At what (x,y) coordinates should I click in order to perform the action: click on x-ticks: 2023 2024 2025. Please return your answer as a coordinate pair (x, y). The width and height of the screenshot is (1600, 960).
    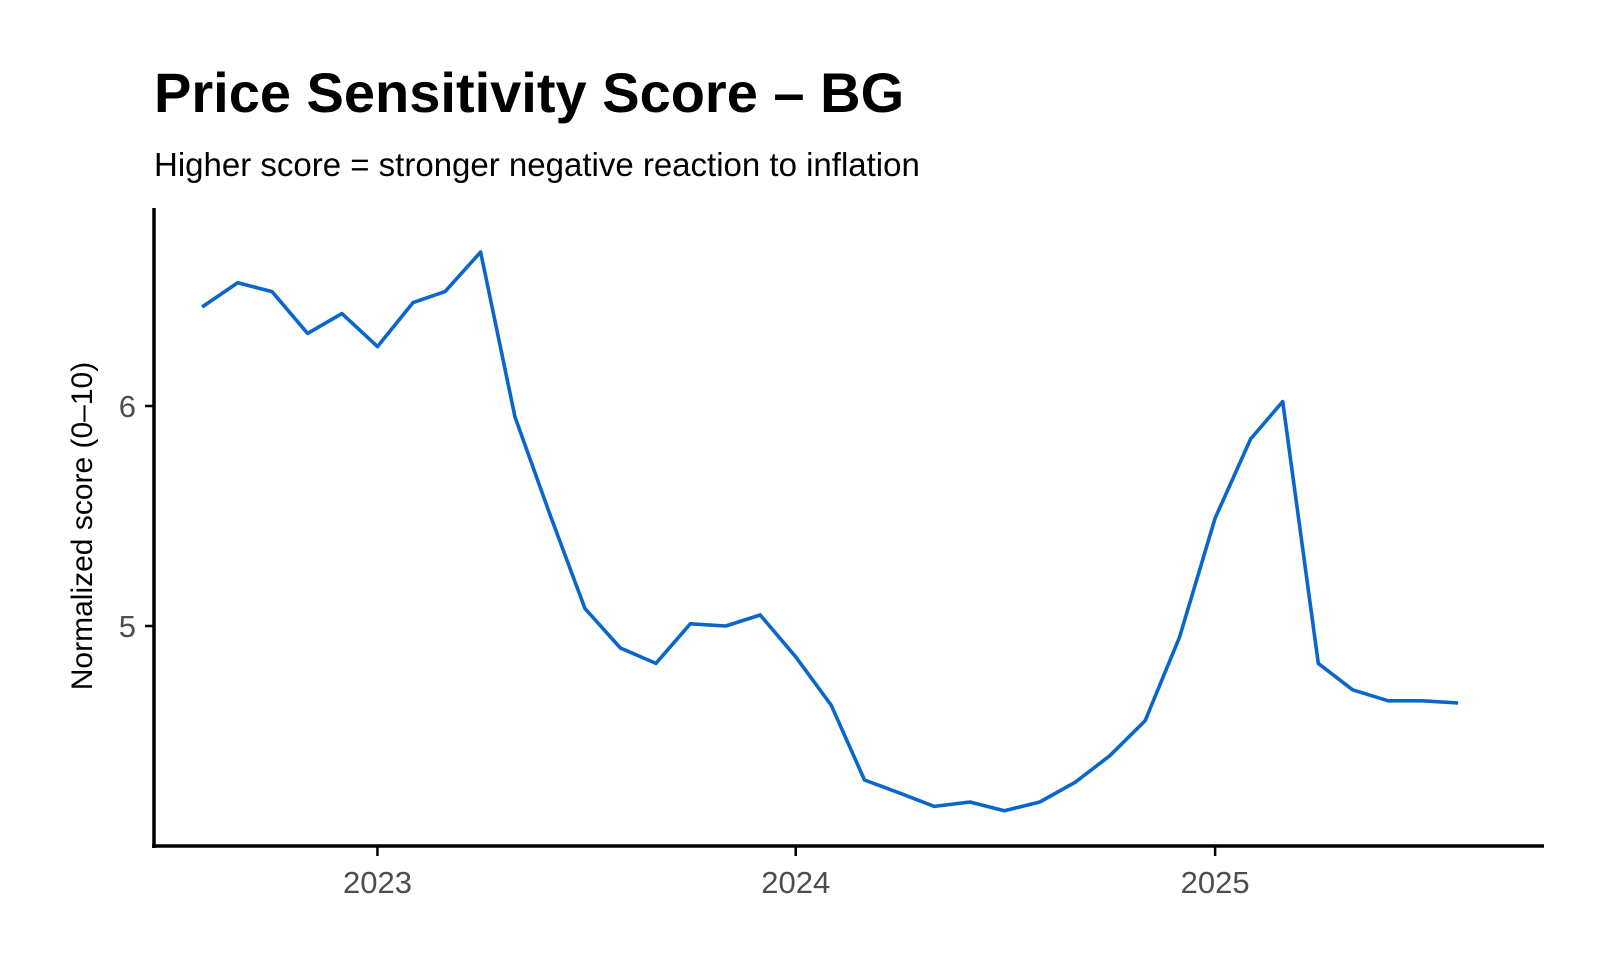
    Looking at the image, I should click on (796, 873).